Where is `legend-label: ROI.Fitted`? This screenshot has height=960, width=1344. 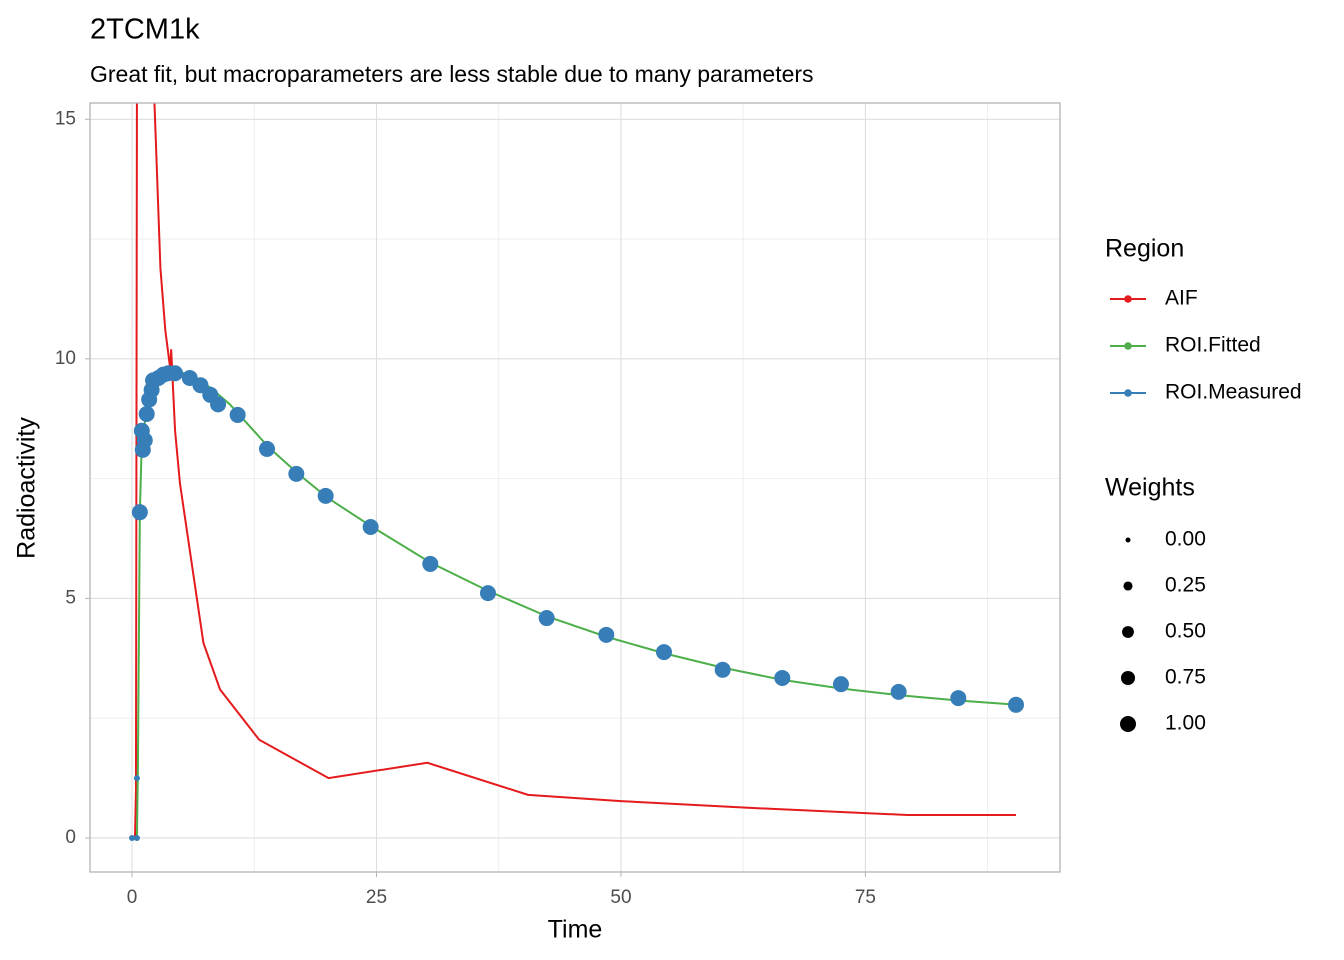 legend-label: ROI.Fitted is located at coordinates (1213, 345).